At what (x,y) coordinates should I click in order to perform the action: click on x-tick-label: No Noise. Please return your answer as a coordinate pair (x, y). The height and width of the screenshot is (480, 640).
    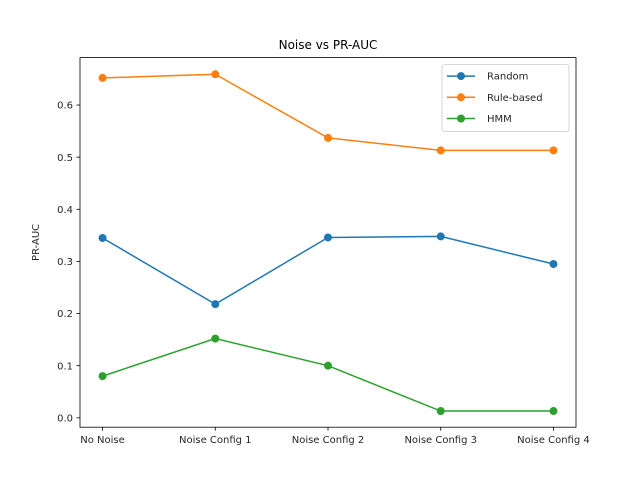
    Looking at the image, I should click on (102, 440).